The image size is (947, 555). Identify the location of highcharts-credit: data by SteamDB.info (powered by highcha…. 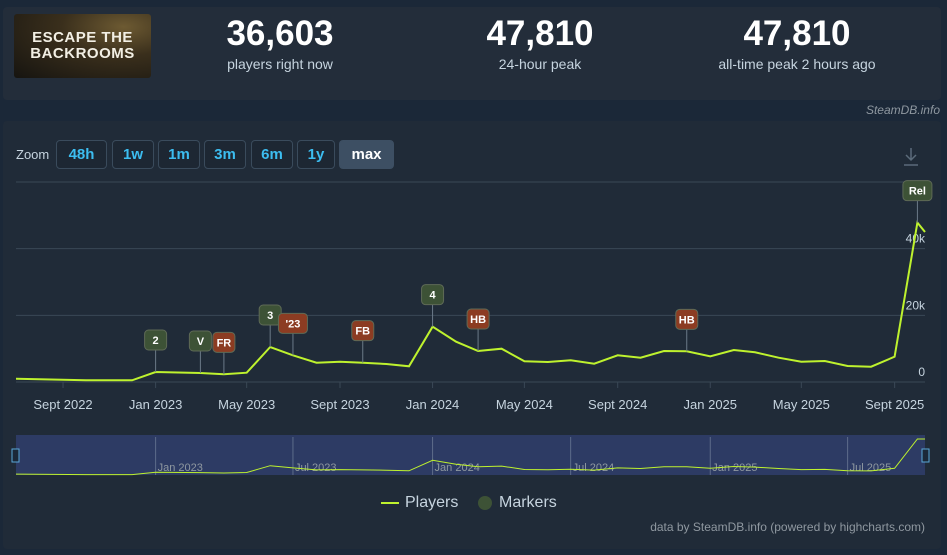
(787, 527).